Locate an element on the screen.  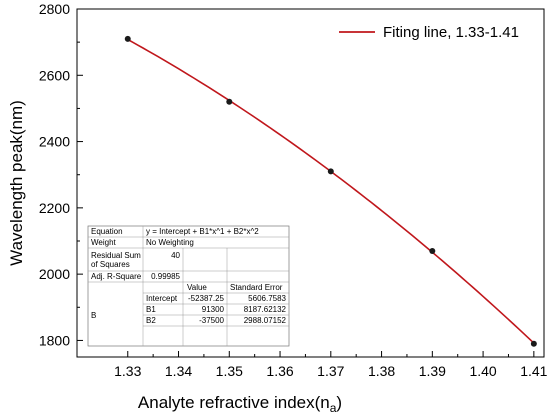
fit-table-equation-label: Equation is located at coordinates (107, 231).